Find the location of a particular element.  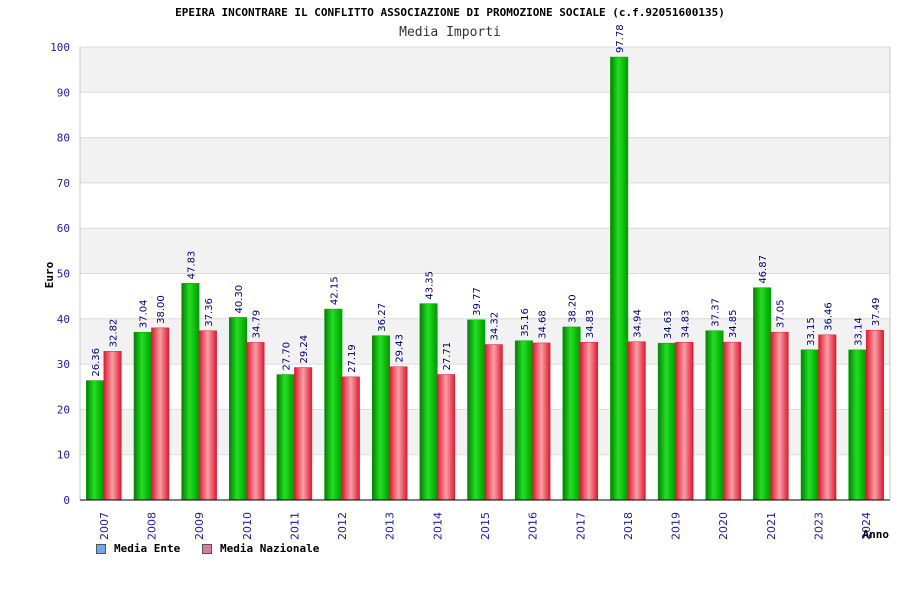

legend-label-media-nazionale: Media Nazionale is located at coordinates (270, 548).